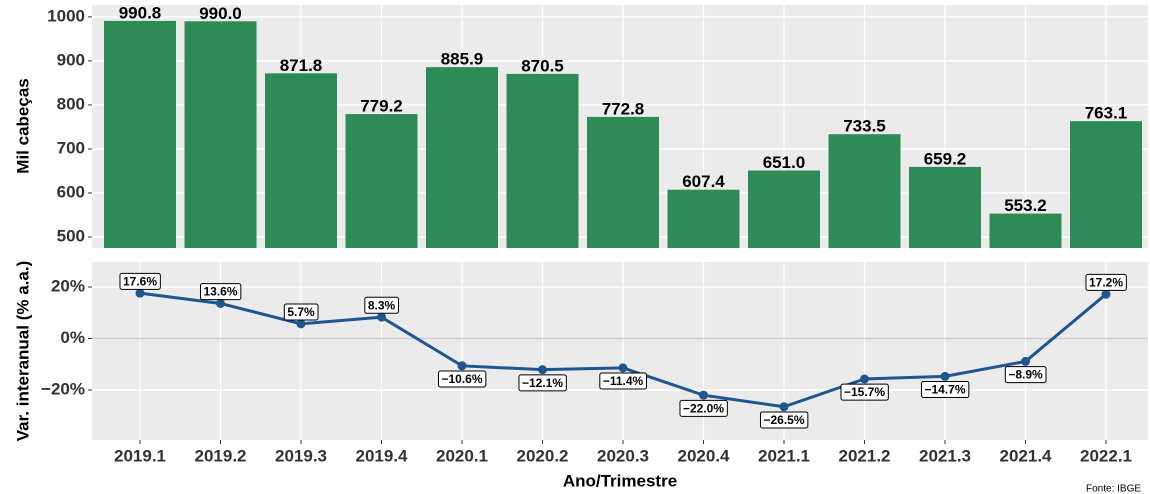 This screenshot has height=494, width=1150. What do you see at coordinates (71, 147) in the screenshot?
I see `y-tick-label: 700` at bounding box center [71, 147].